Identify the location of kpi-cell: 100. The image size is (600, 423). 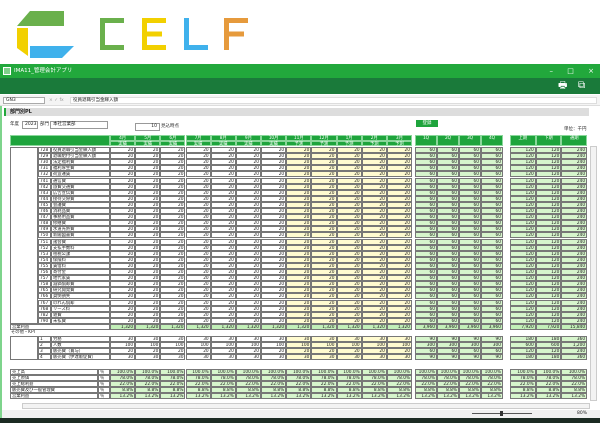
(123, 345).